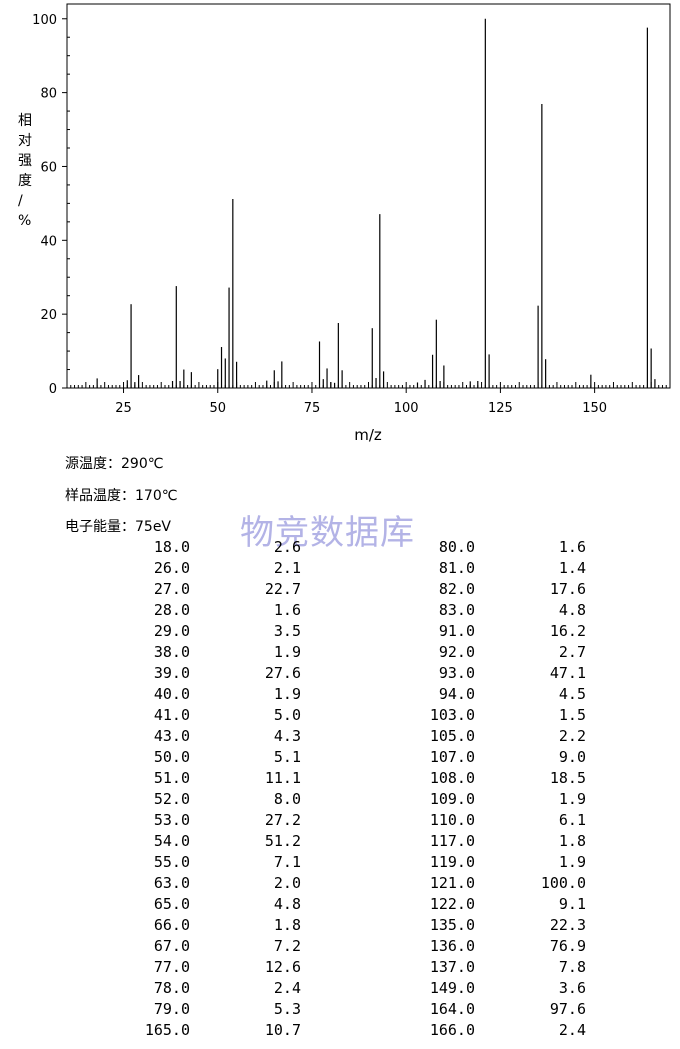  What do you see at coordinates (572, 904) in the screenshot?
I see `intensity-value: 9.1` at bounding box center [572, 904].